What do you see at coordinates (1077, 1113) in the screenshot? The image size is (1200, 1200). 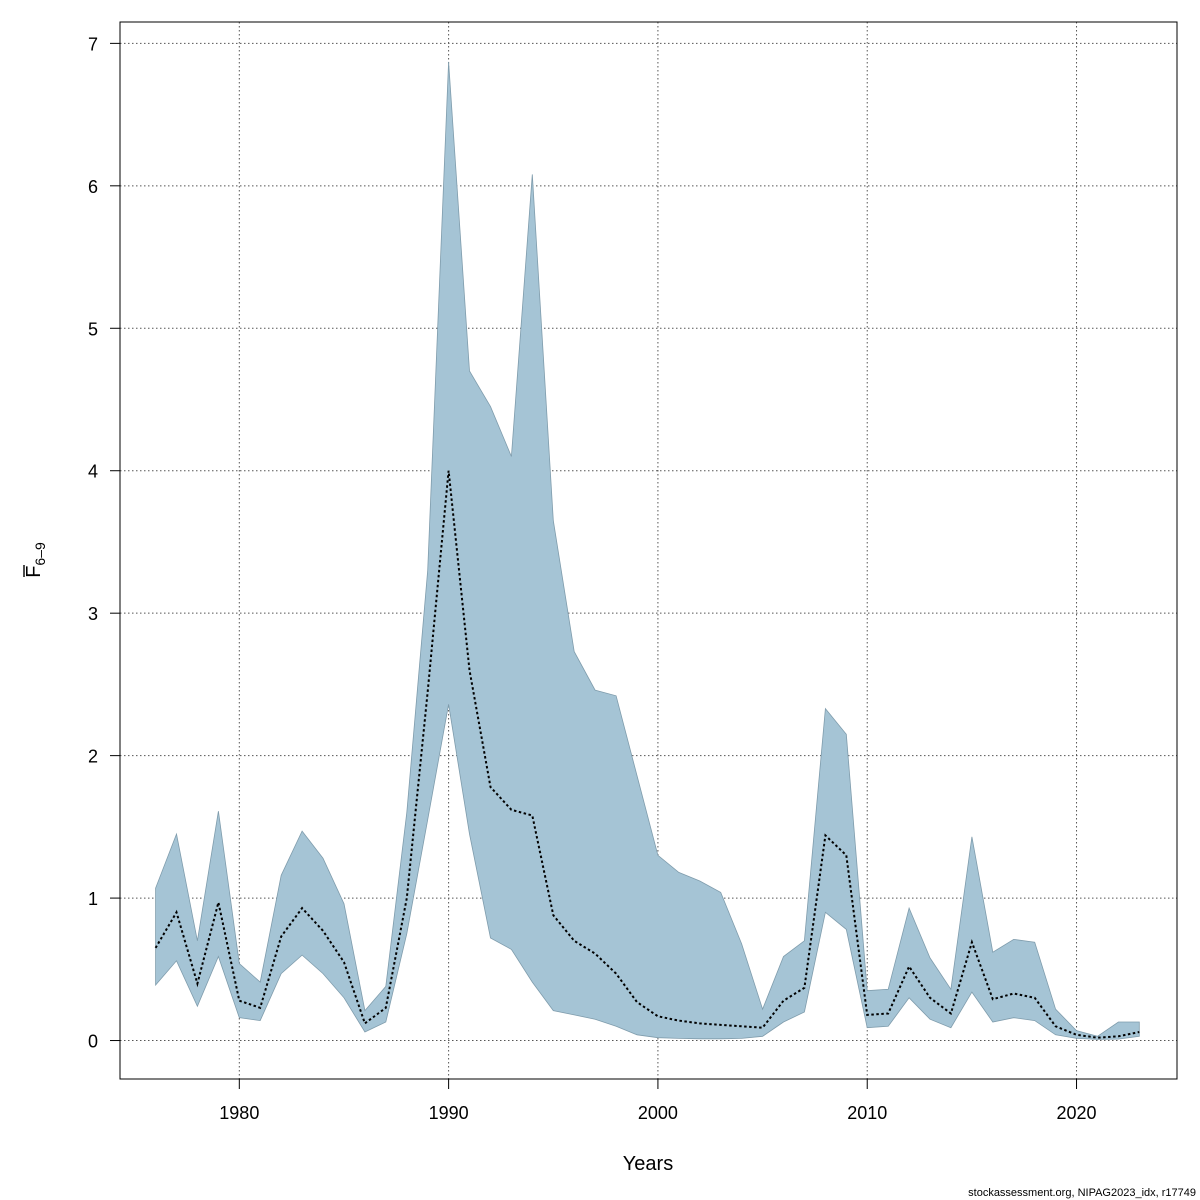 I see `x-tick-label-2020: 2020` at bounding box center [1077, 1113].